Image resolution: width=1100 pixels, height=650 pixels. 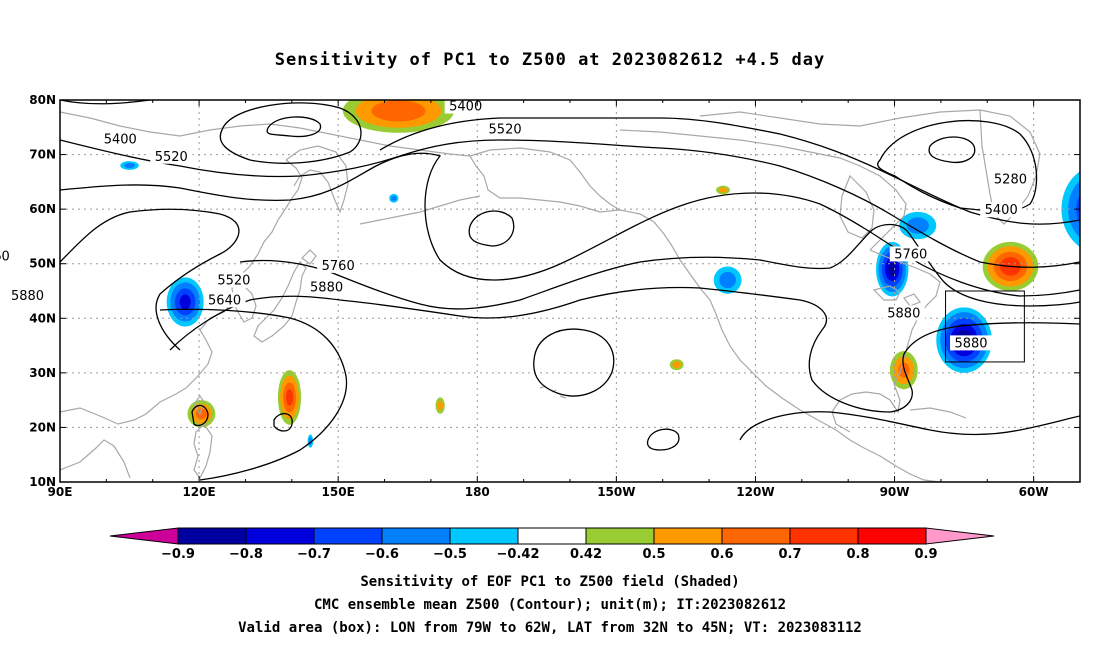 What do you see at coordinates (902, 464) in the screenshot?
I see `coastline-central-america` at bounding box center [902, 464].